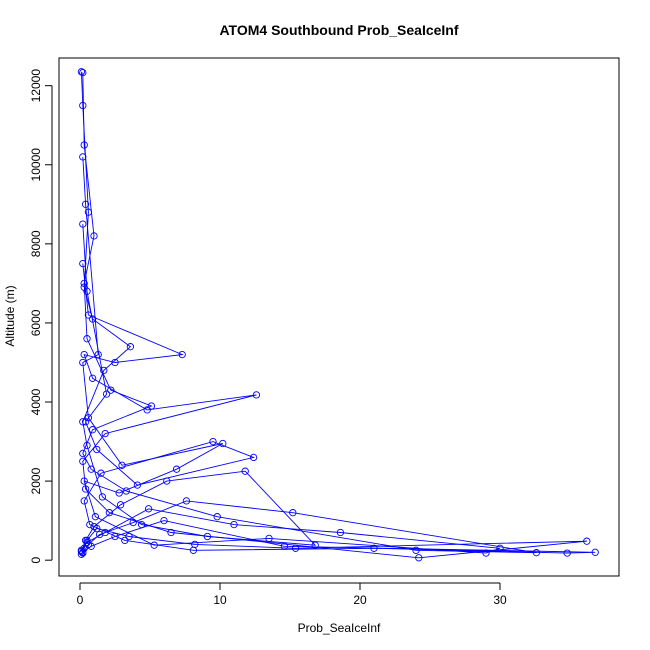  What do you see at coordinates (36, 401) in the screenshot?
I see `y-tick-label: 4000` at bounding box center [36, 401].